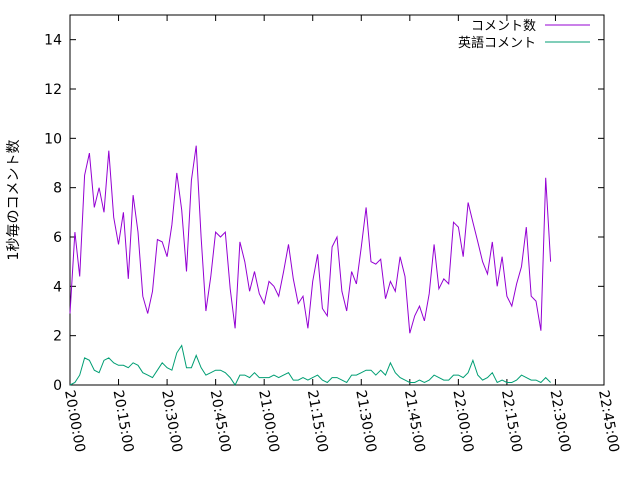 Image resolution: width=640 pixels, height=480 pixels. What do you see at coordinates (414, 421) in the screenshot?
I see `x-tick-label: 21:45:00` at bounding box center [414, 421].